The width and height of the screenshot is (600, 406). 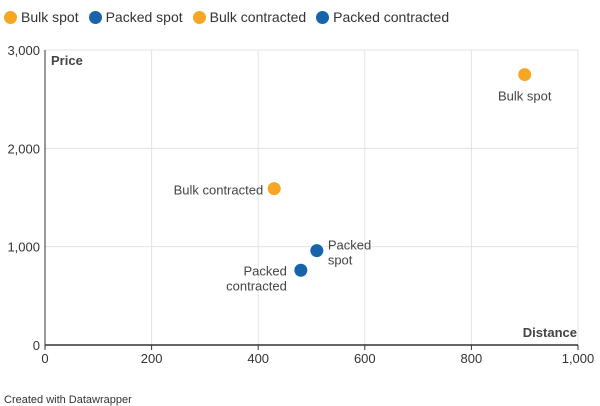 What do you see at coordinates (365, 358) in the screenshot?
I see `x-tick-label: 600` at bounding box center [365, 358].